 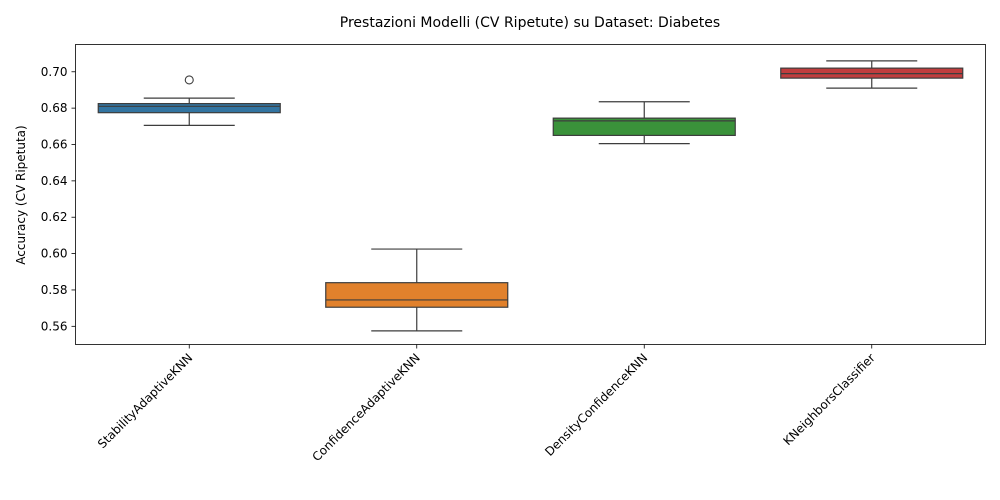 What do you see at coordinates (189, 80) in the screenshot?
I see `outlier-point` at bounding box center [189, 80].